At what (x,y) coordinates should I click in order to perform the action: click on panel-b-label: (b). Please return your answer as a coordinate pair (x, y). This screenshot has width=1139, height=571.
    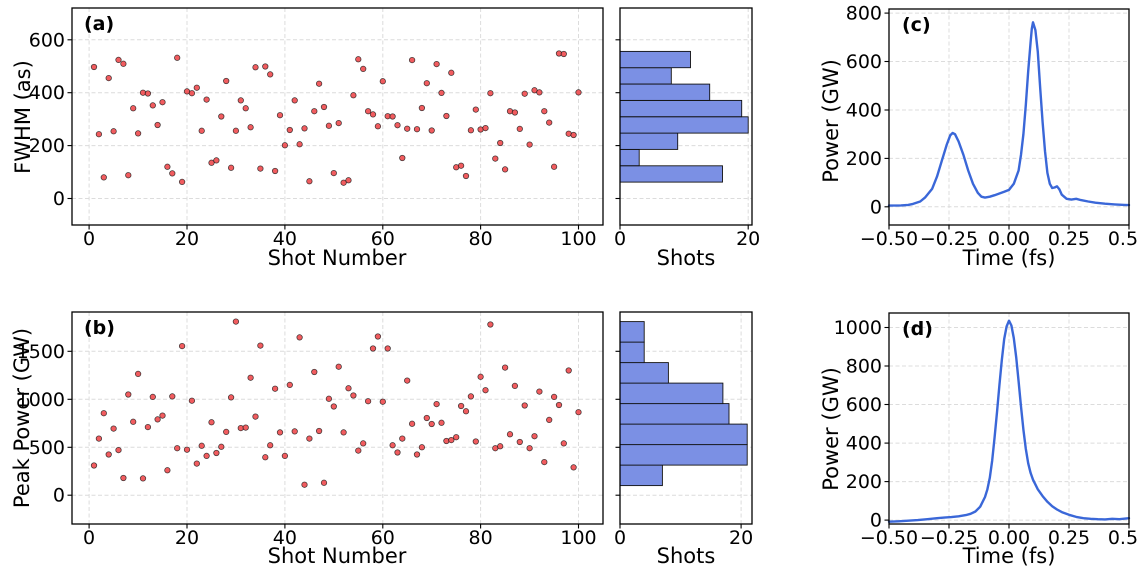
    Looking at the image, I should click on (99, 328).